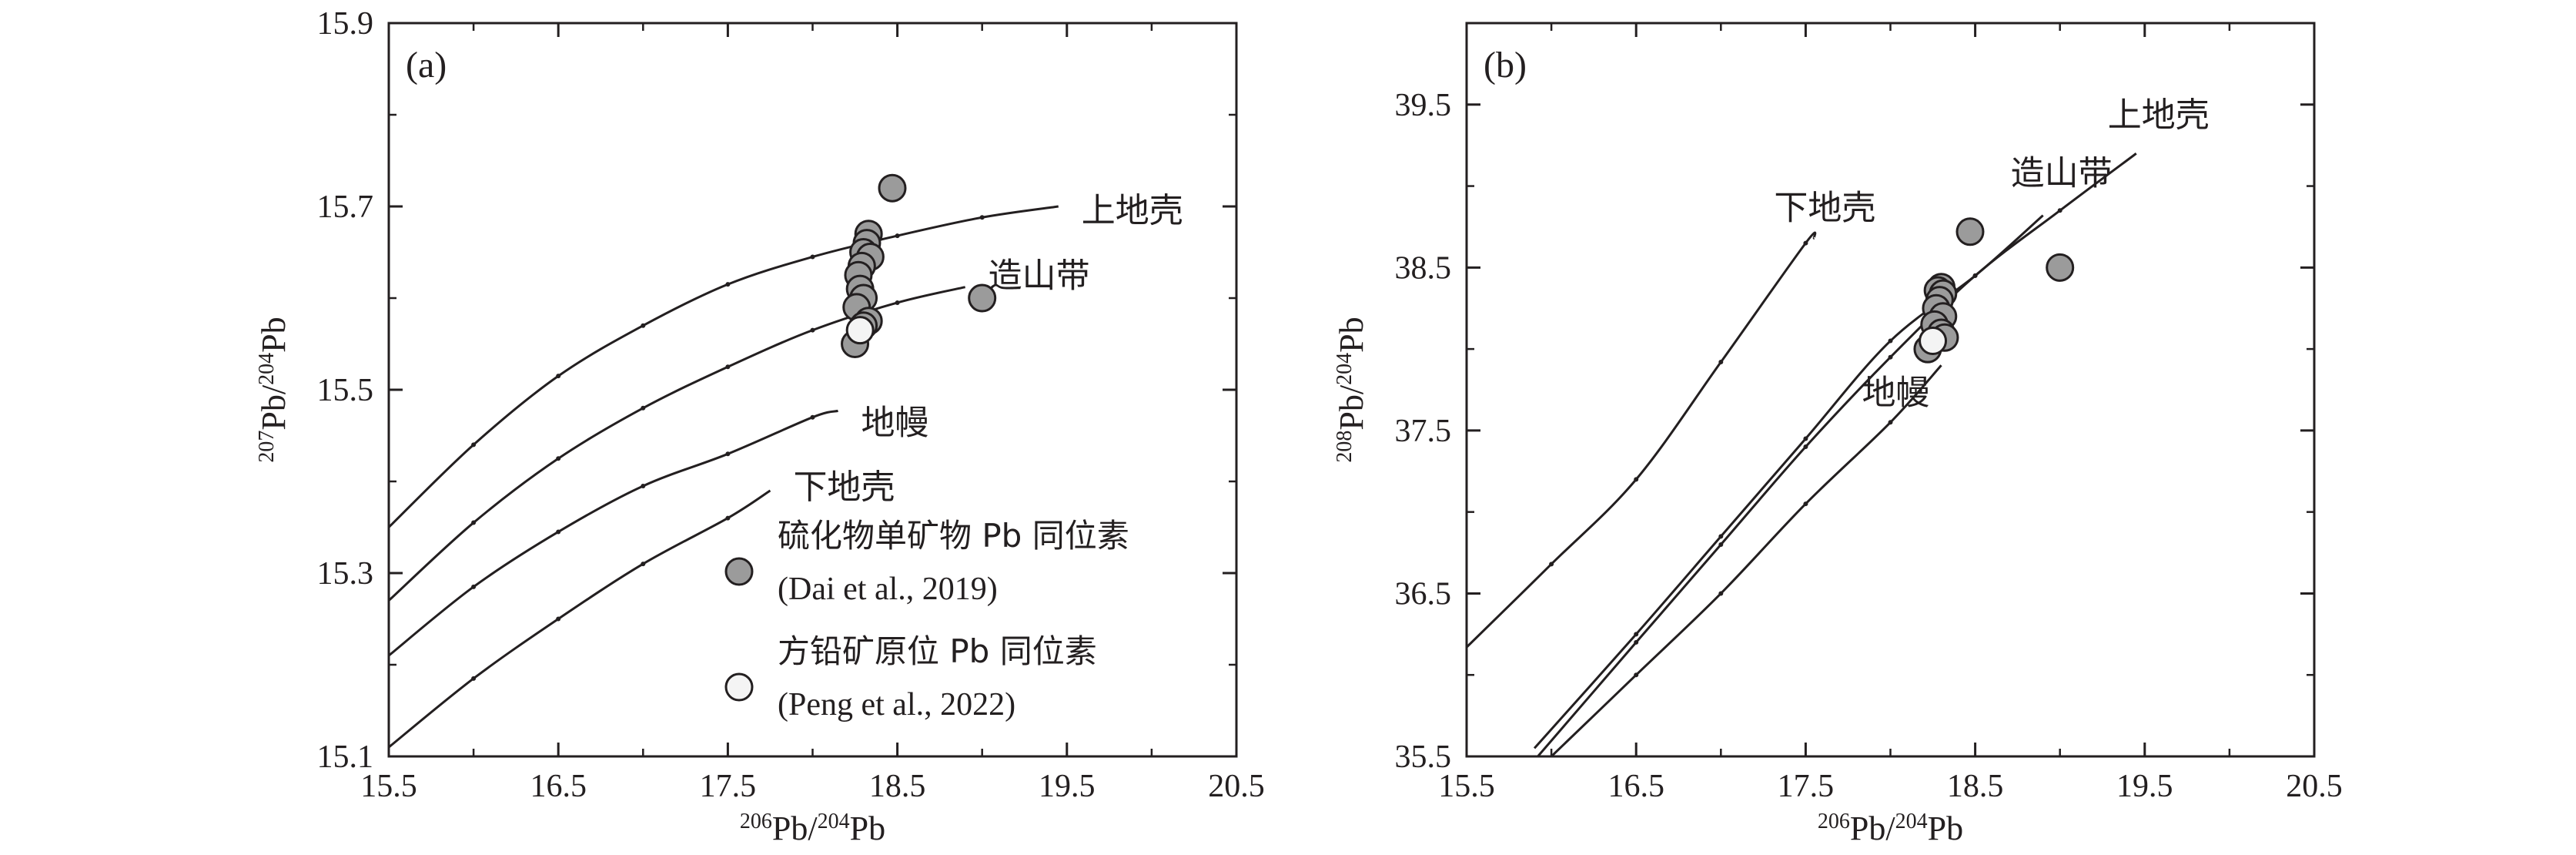 The image size is (2576, 855). Describe the element at coordinates (346, 24) in the screenshot. I see `y-tick-label: 15.9` at that location.